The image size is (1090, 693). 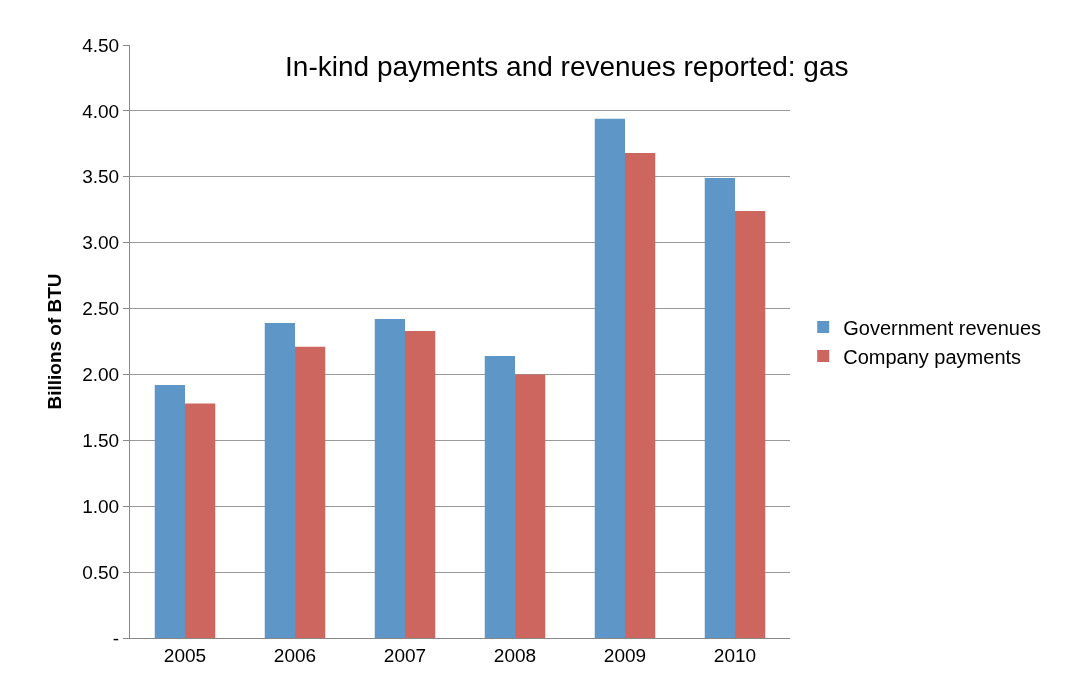 What do you see at coordinates (515, 655) in the screenshot?
I see `x-tick-label: 2008` at bounding box center [515, 655].